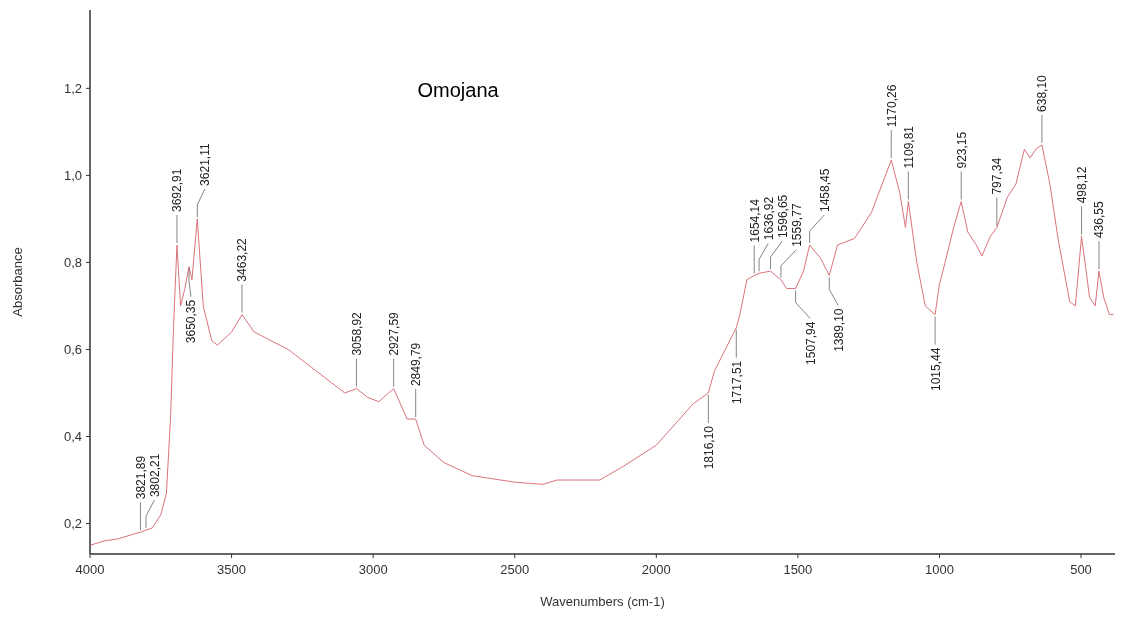 The width and height of the screenshot is (1127, 618). I want to click on annotation: 3463,22, so click(242, 259).